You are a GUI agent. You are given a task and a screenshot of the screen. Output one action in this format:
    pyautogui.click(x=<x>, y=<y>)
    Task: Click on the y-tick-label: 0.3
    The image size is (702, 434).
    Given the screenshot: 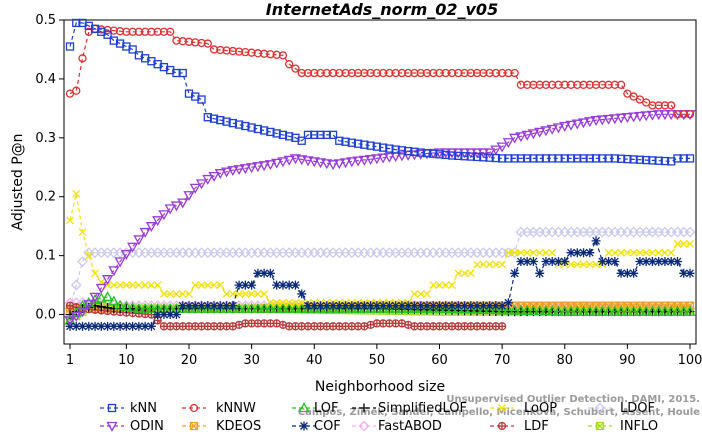 What is the action you would take?
    pyautogui.click(x=45, y=138)
    